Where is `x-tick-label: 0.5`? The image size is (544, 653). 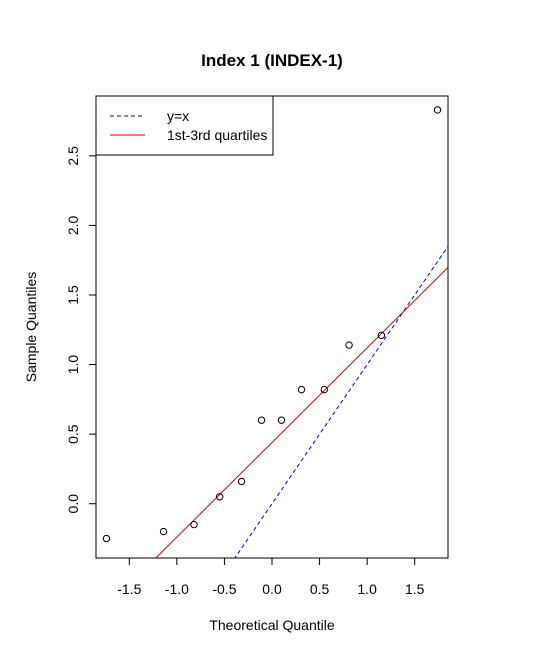 x-tick-label: 0.5 is located at coordinates (320, 589).